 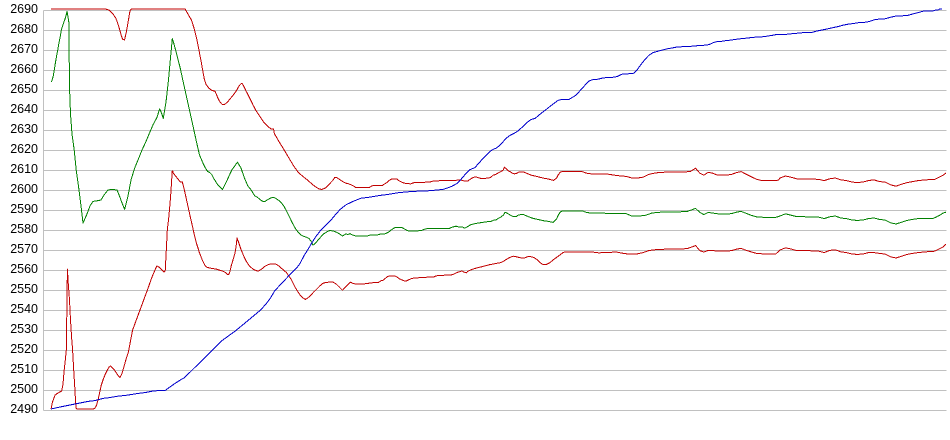 What do you see at coordinates (24, 369) in the screenshot?
I see `svg-text: 2510` at bounding box center [24, 369].